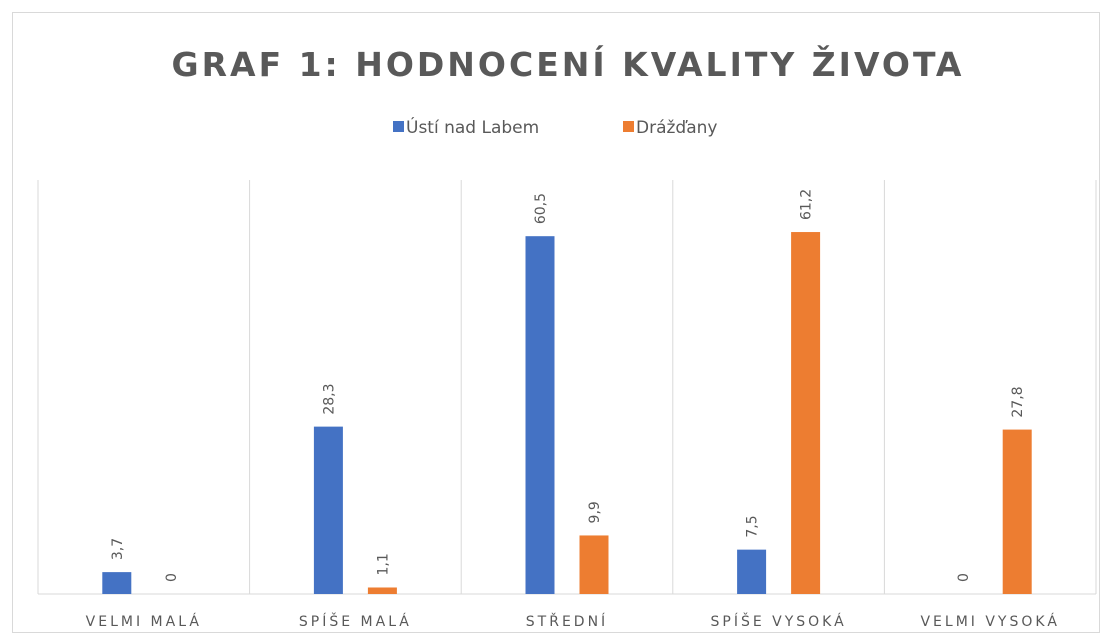 The height and width of the screenshot is (643, 1112). I want to click on data-label: 28,3, so click(329, 398).